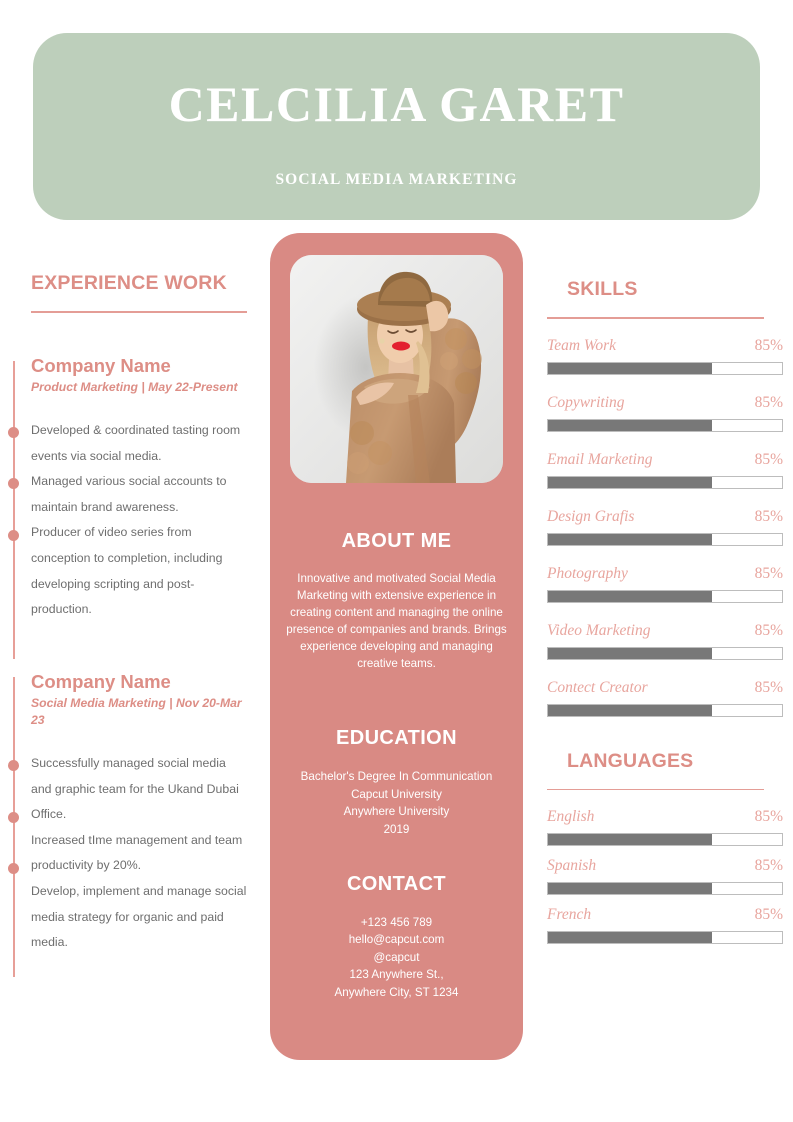 Image resolution: width=793 pixels, height=1122 pixels. I want to click on skill-row: Design Grafis 85%, so click(670, 527).